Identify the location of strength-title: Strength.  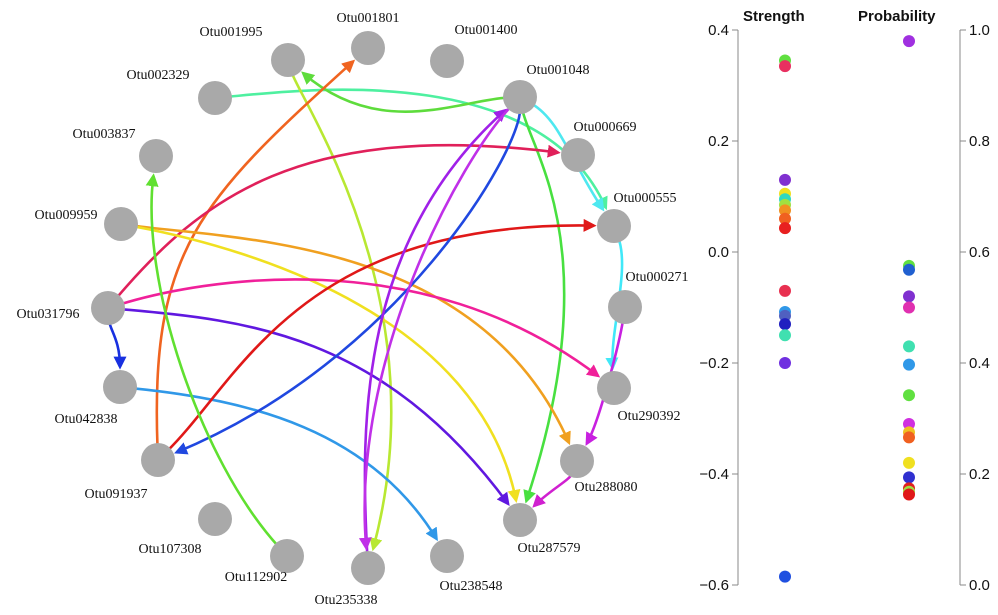
(774, 16).